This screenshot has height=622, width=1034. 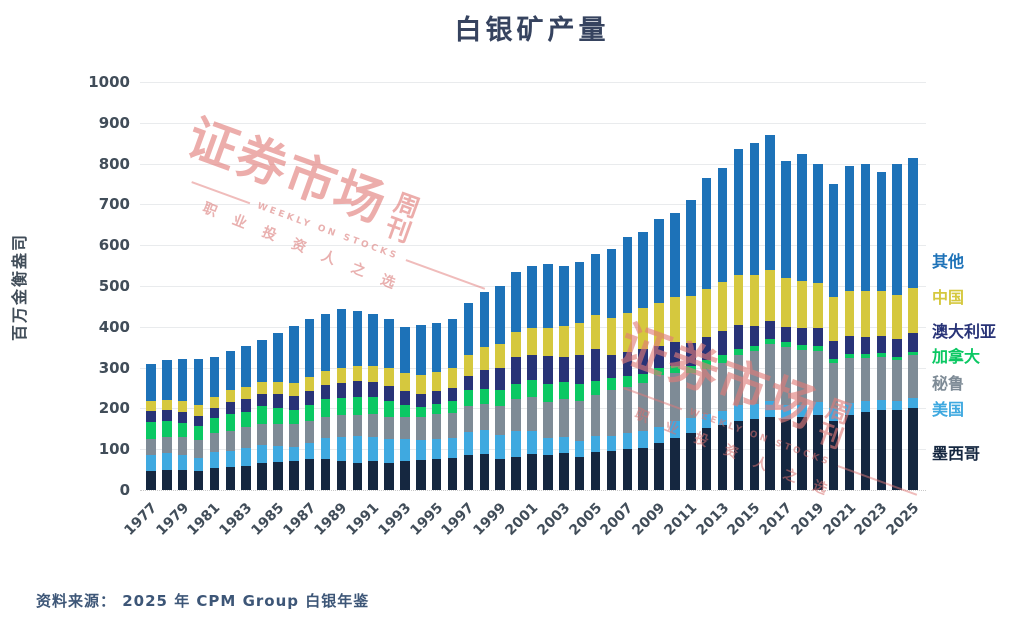 I want to click on segment-墨西哥-2008, so click(x=643, y=468).